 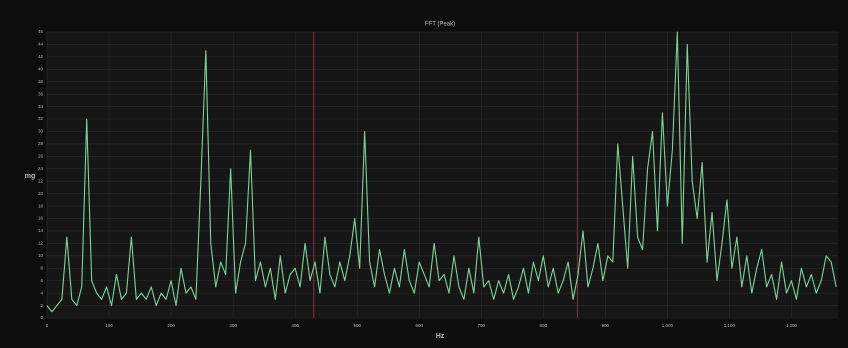 What do you see at coordinates (295, 325) in the screenshot?
I see `x-tick-label: 400` at bounding box center [295, 325].